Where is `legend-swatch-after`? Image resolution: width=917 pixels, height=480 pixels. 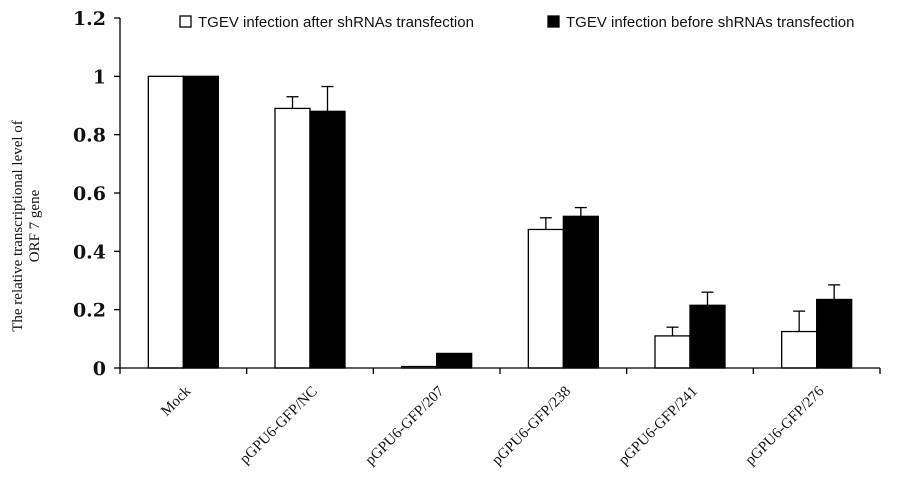
legend-swatch-after is located at coordinates (185, 21).